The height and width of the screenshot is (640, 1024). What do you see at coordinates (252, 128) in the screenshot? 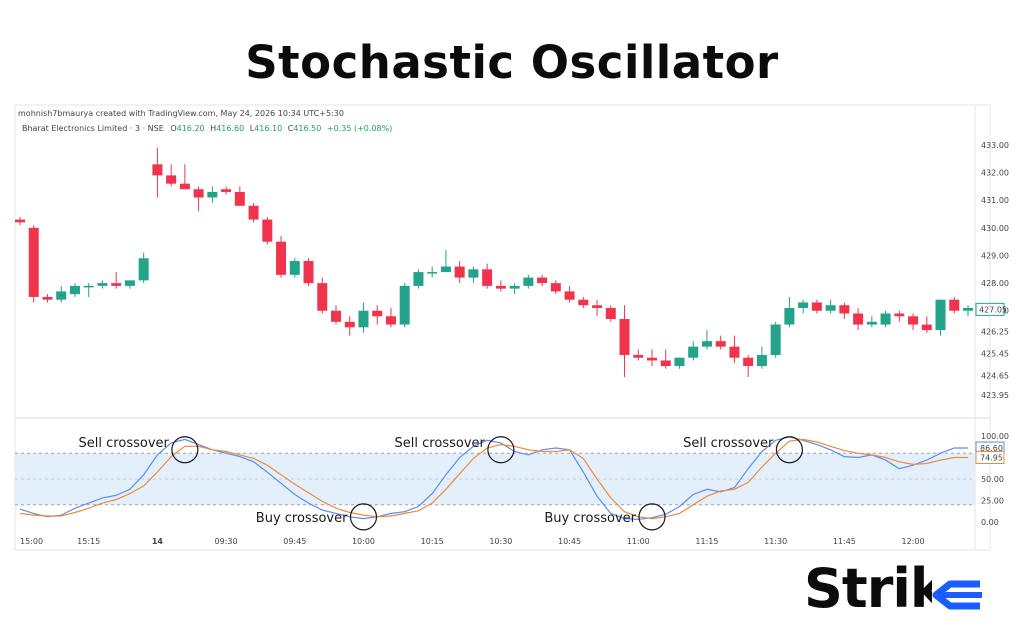
I see `low-label: L` at bounding box center [252, 128].